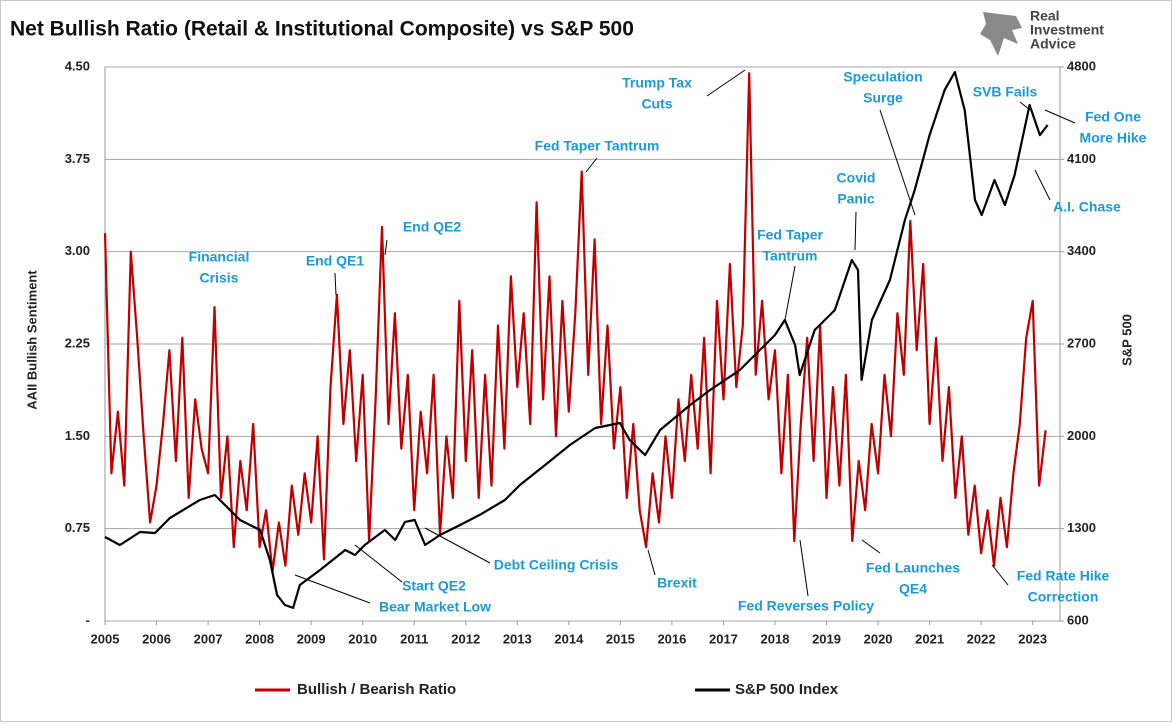 This screenshot has height=727, width=1172. I want to click on annotation: QE4, so click(913, 589).